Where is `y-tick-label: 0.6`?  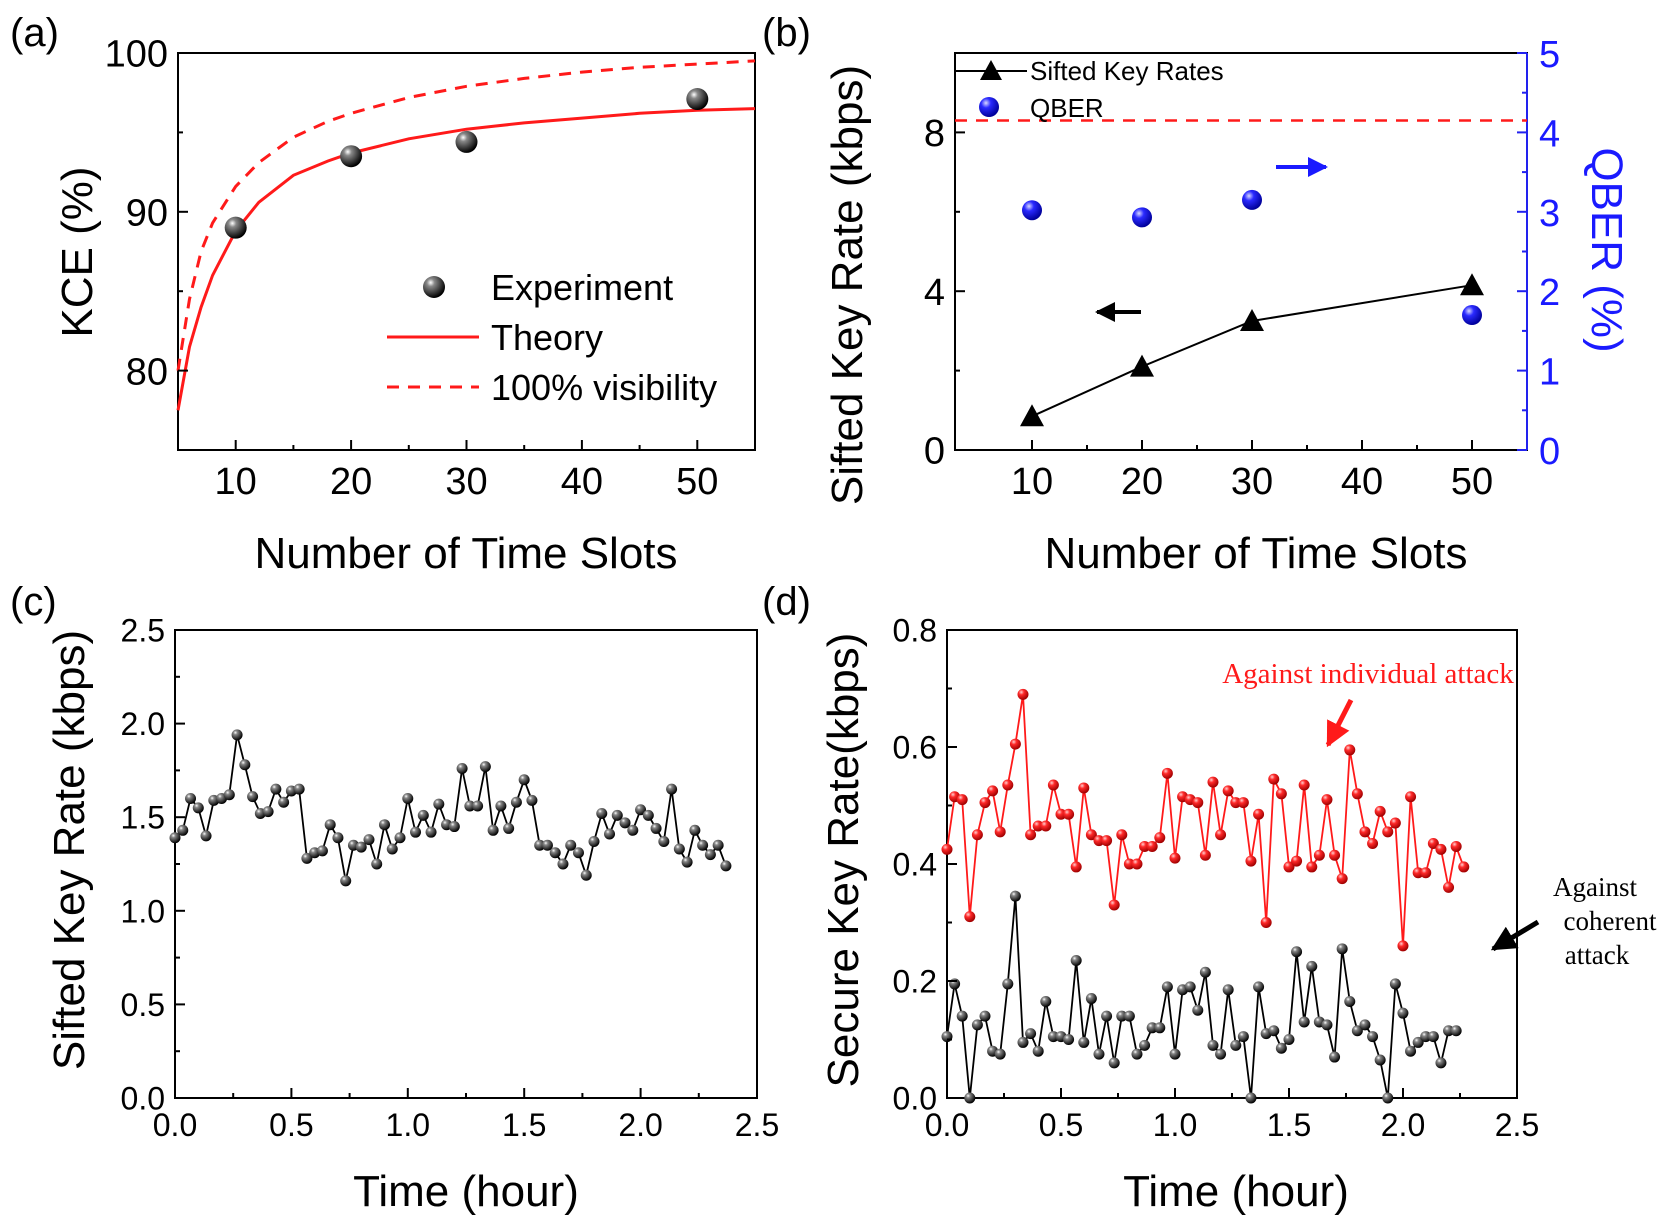 y-tick-label: 0.6 is located at coordinates (915, 748).